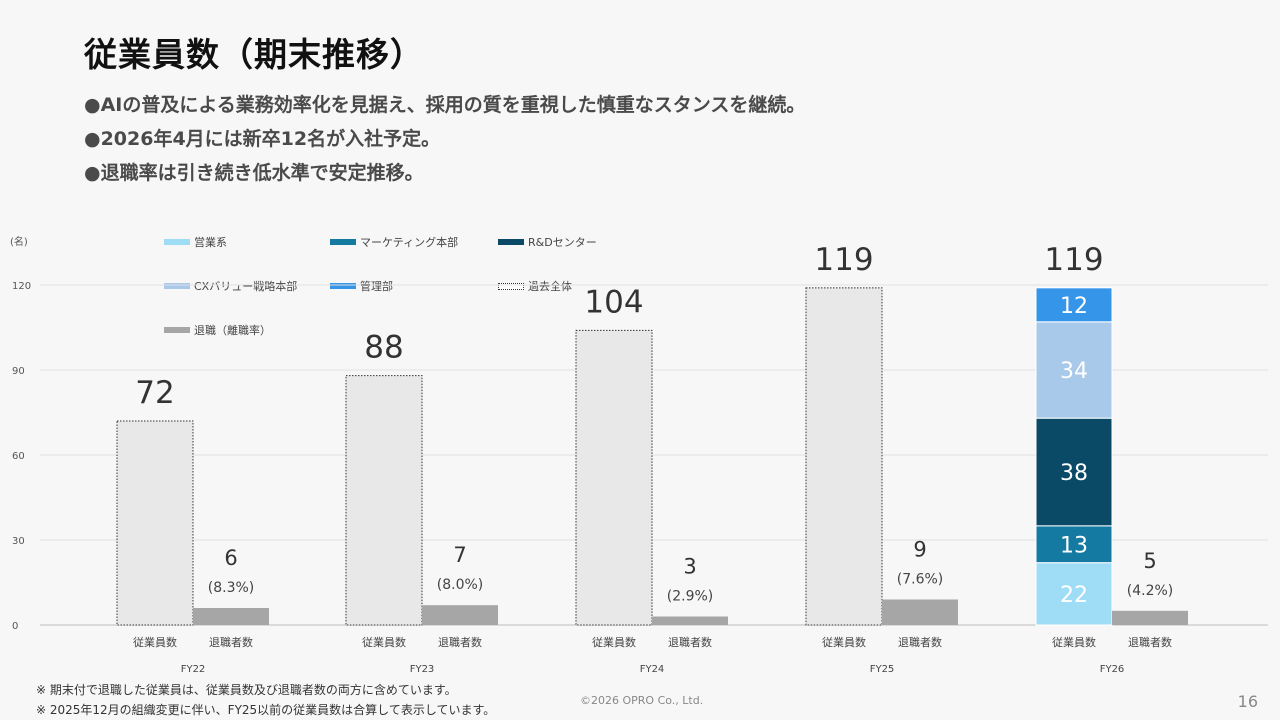  I want to click on y-unit-label: (名), so click(19, 241).